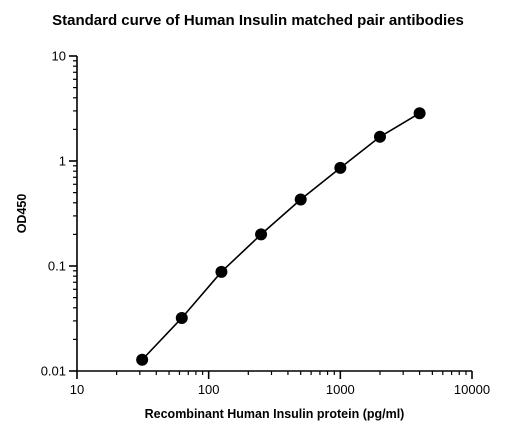 This screenshot has width=516, height=437. I want to click on x-tick-label: 1000, so click(340, 389).